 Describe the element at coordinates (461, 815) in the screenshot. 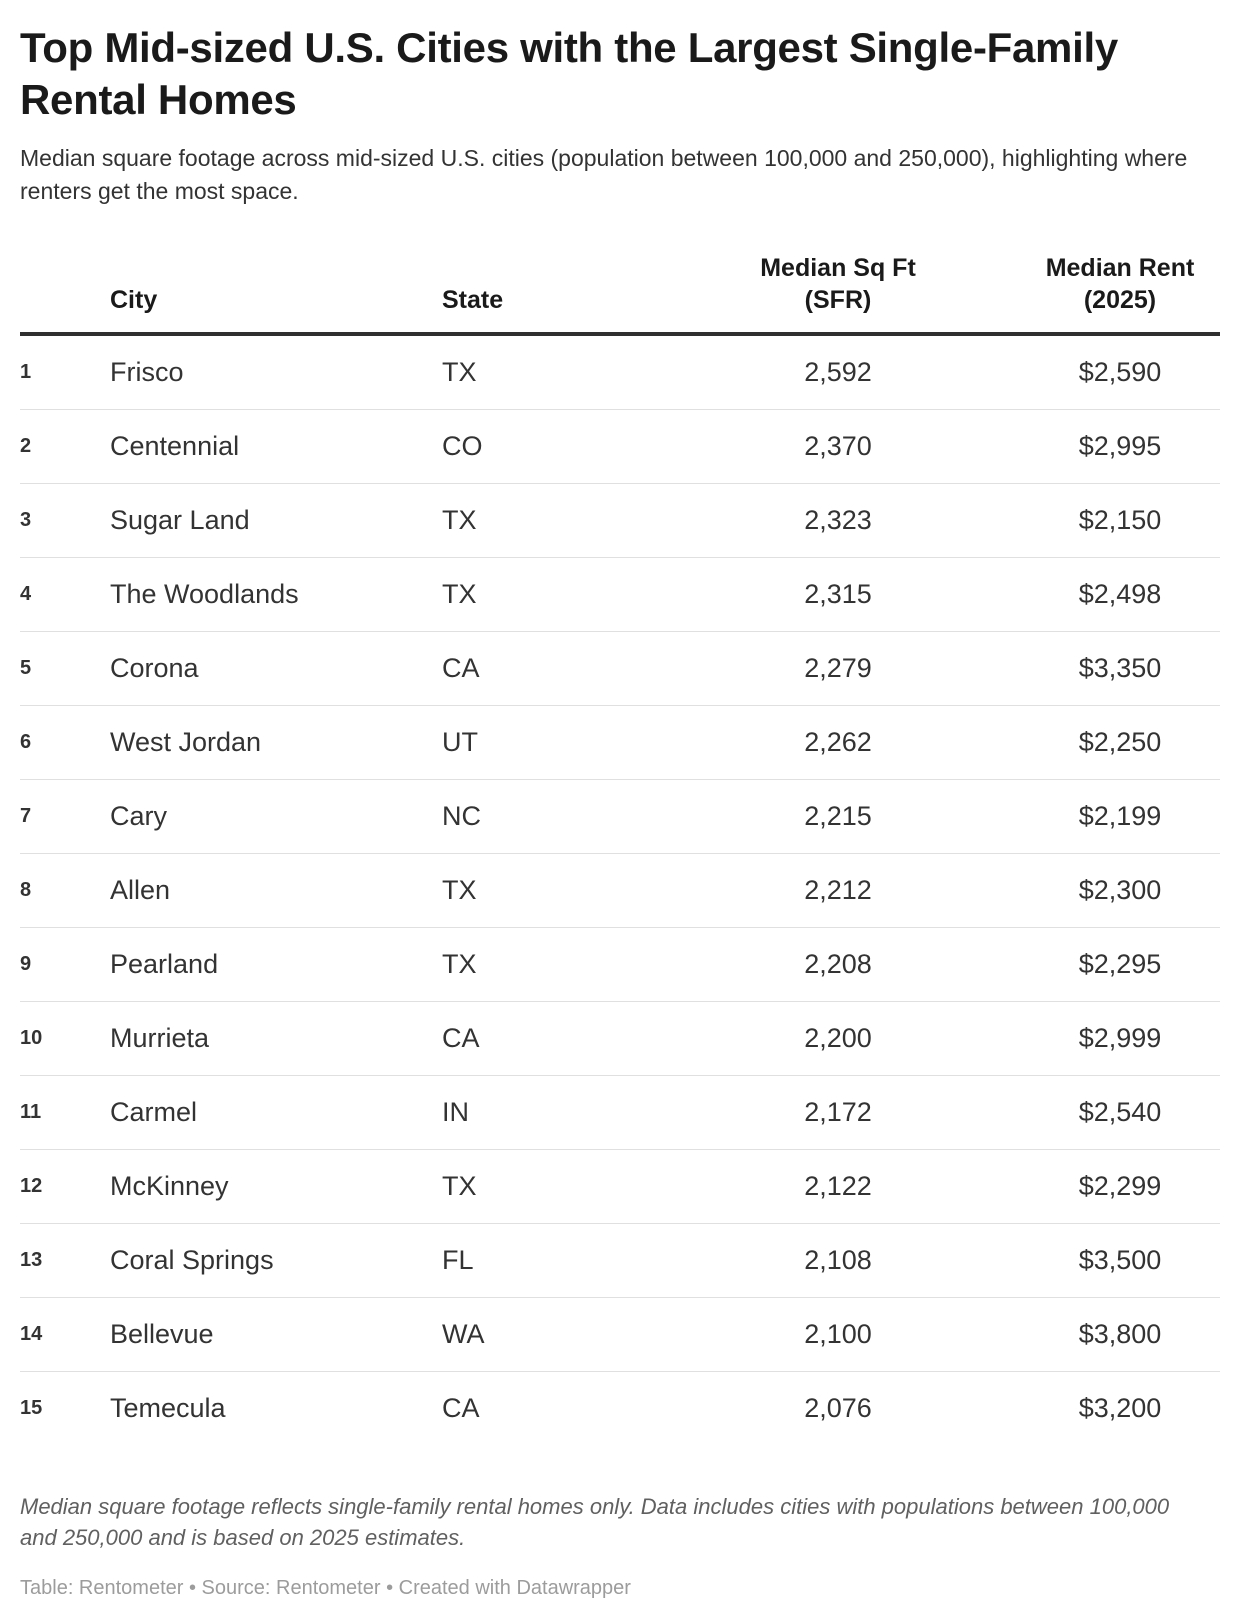

I see `state-cell: NC` at that location.